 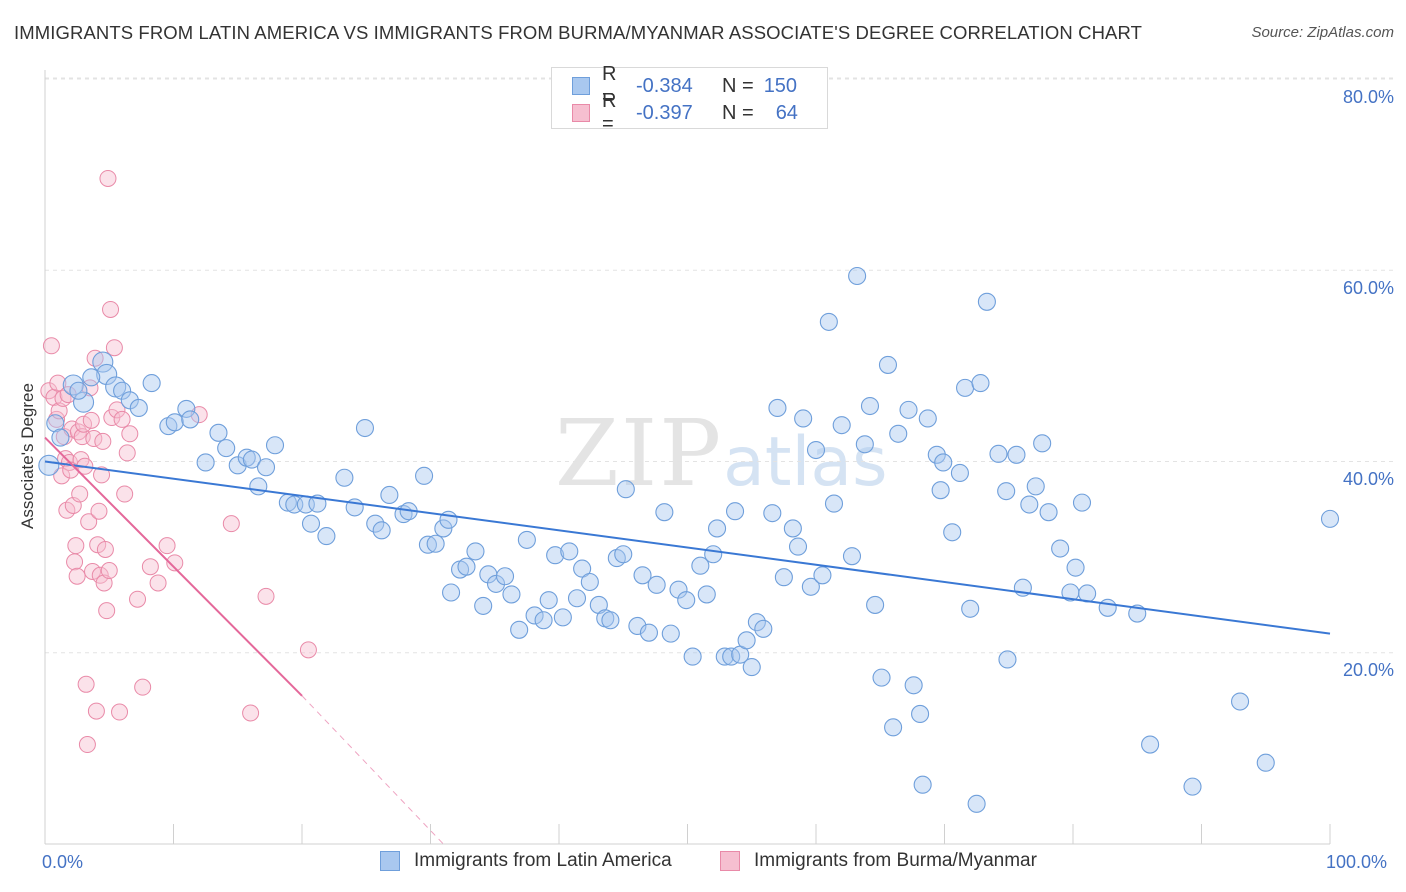 What do you see at coordinates (664, 85) in the screenshot?
I see `legend-r-value: -0.384` at bounding box center [664, 85].